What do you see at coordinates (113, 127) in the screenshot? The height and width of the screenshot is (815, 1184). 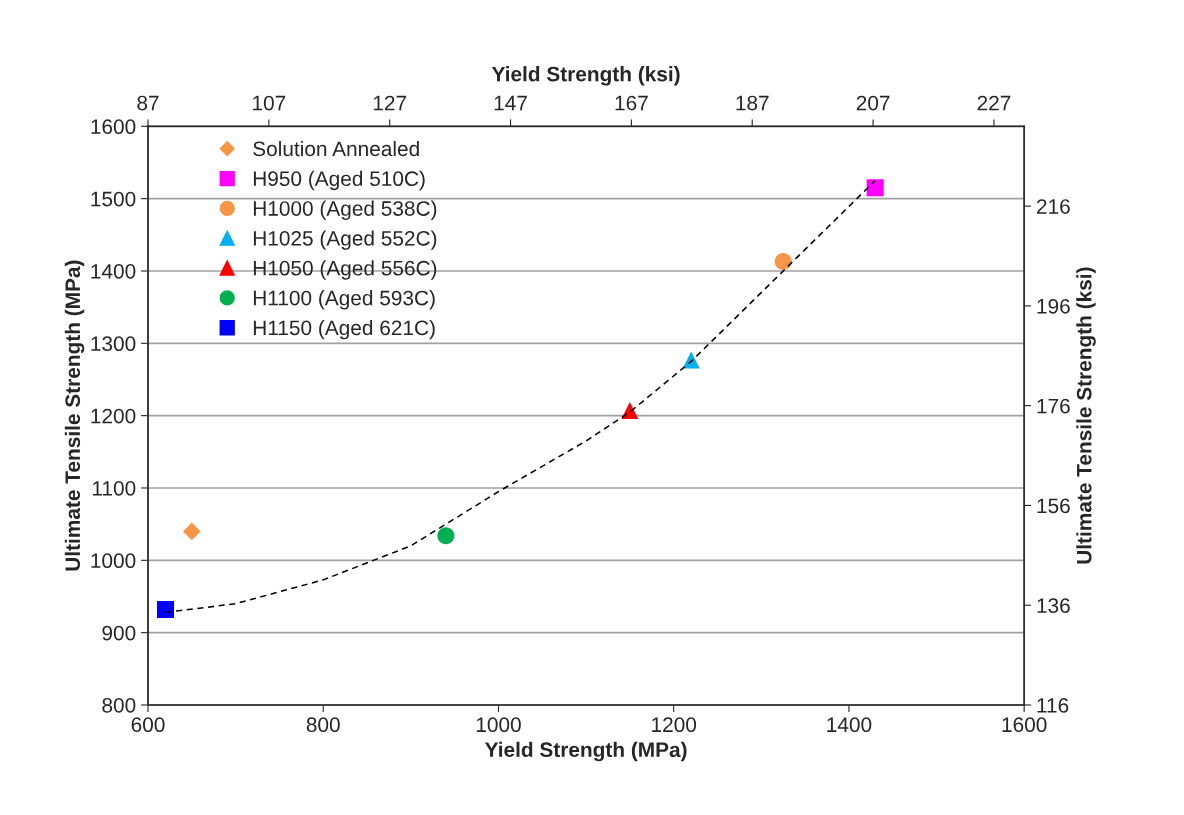 I see `y-tick-label: 1600` at bounding box center [113, 127].